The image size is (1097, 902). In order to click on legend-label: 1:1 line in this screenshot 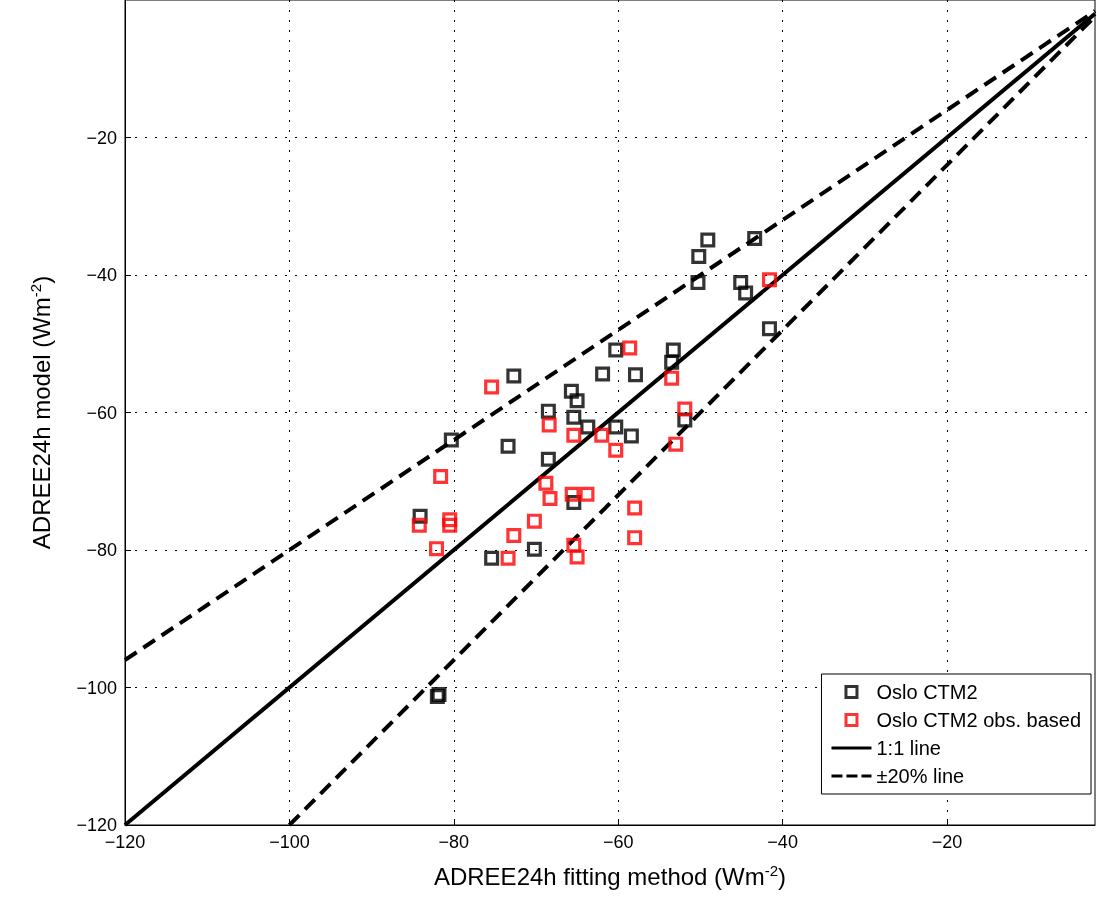, I will do `click(908, 748)`.